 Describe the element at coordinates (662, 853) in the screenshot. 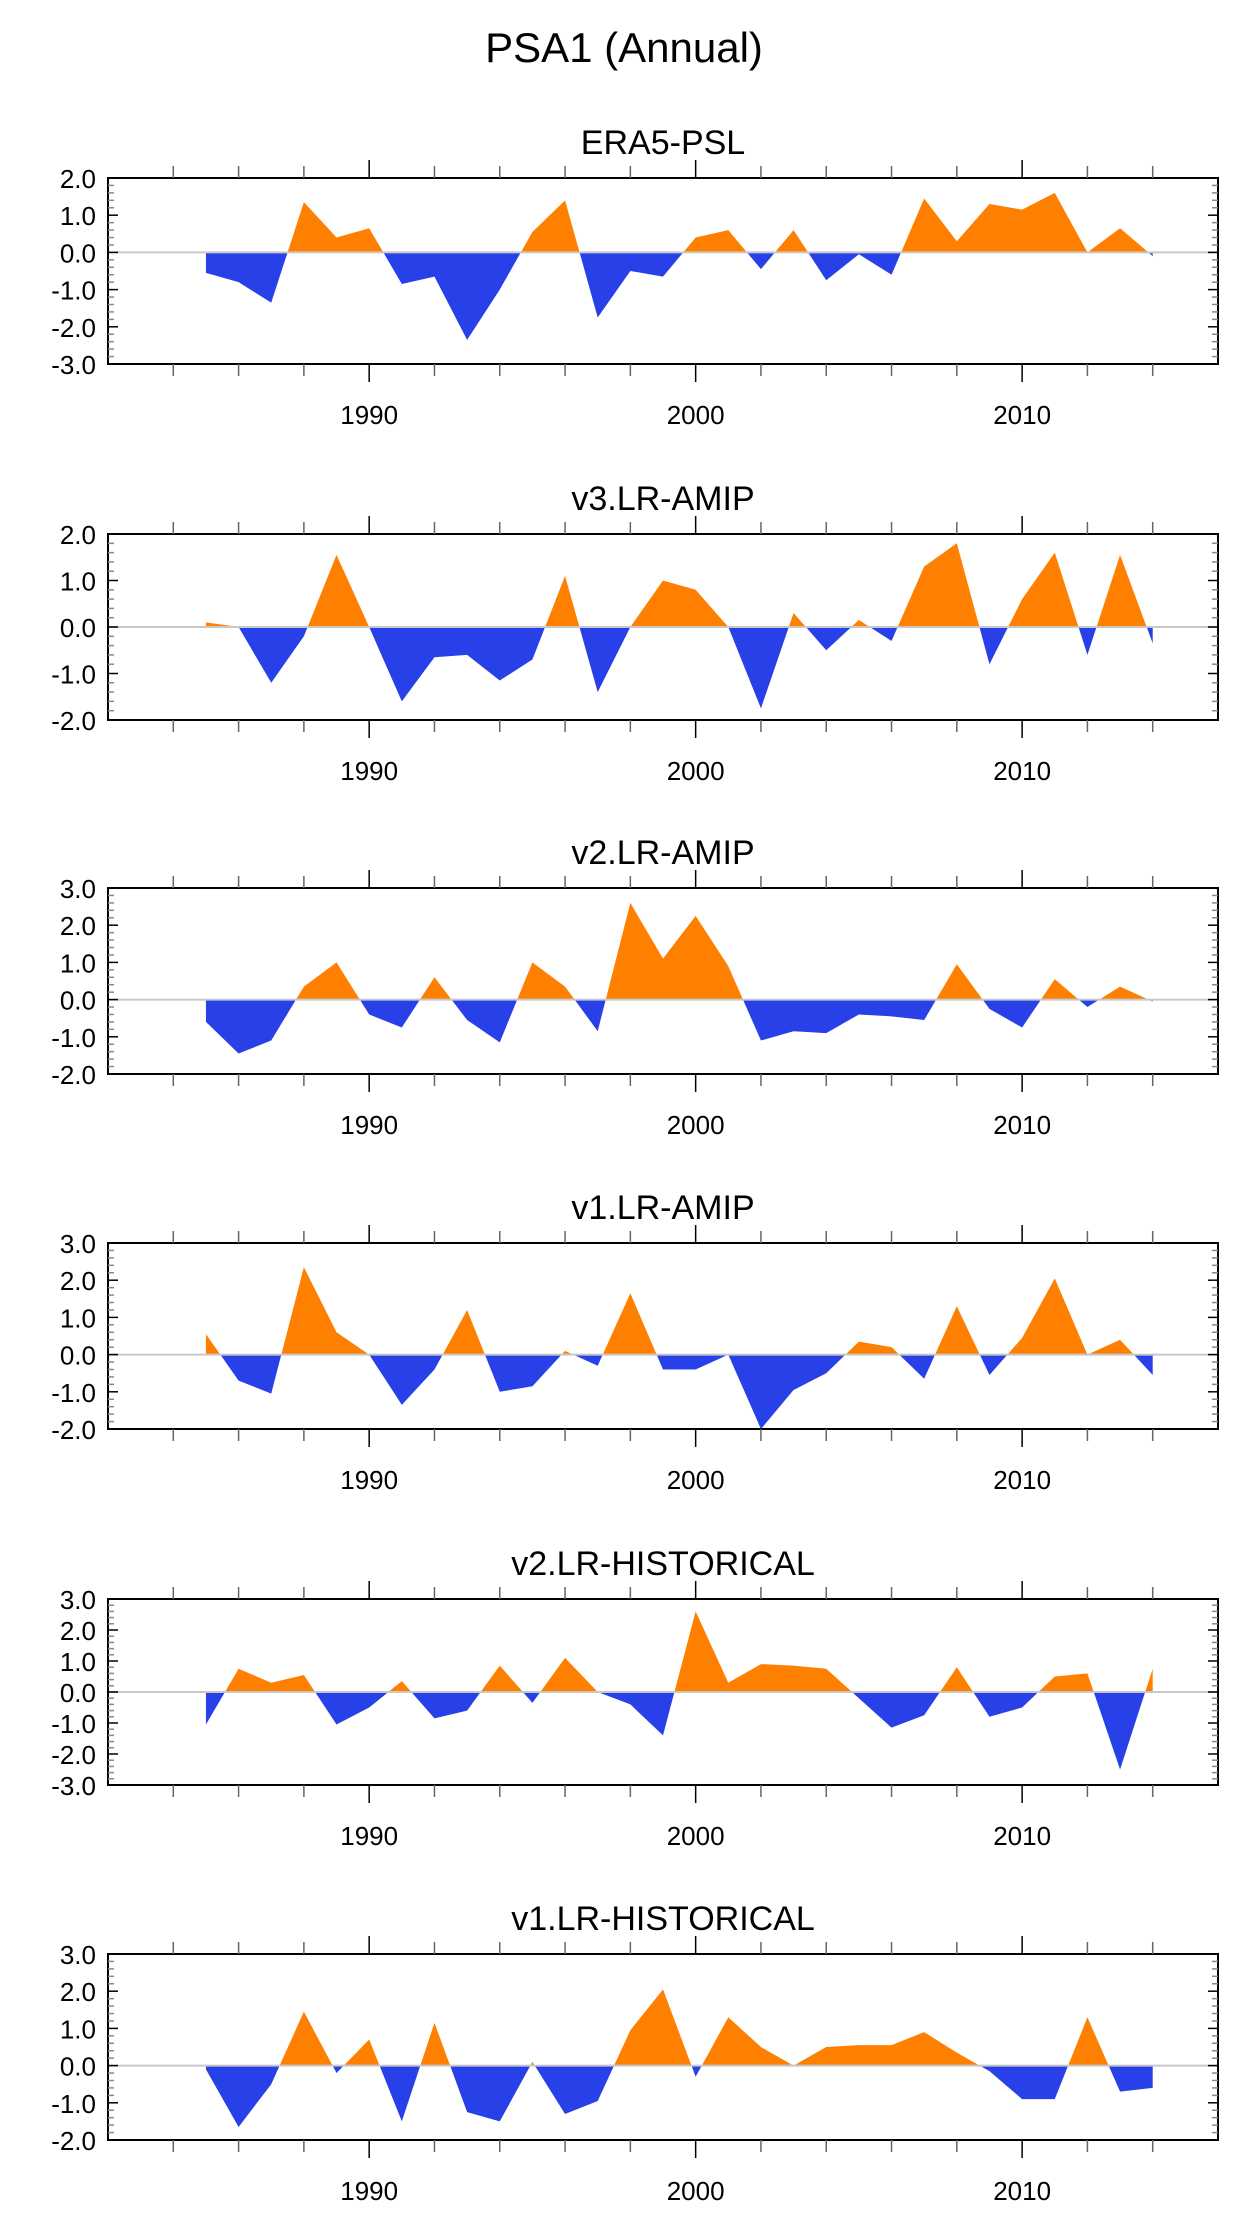

I see `panel-title: v2.LR-AMIP` at that location.